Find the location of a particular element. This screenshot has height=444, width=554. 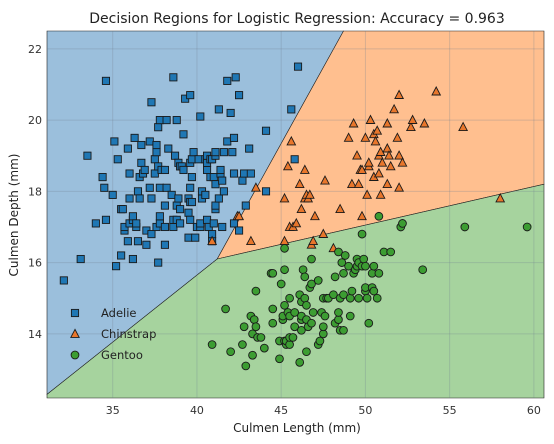

legend-chinstrap-marker is located at coordinates (75, 333).